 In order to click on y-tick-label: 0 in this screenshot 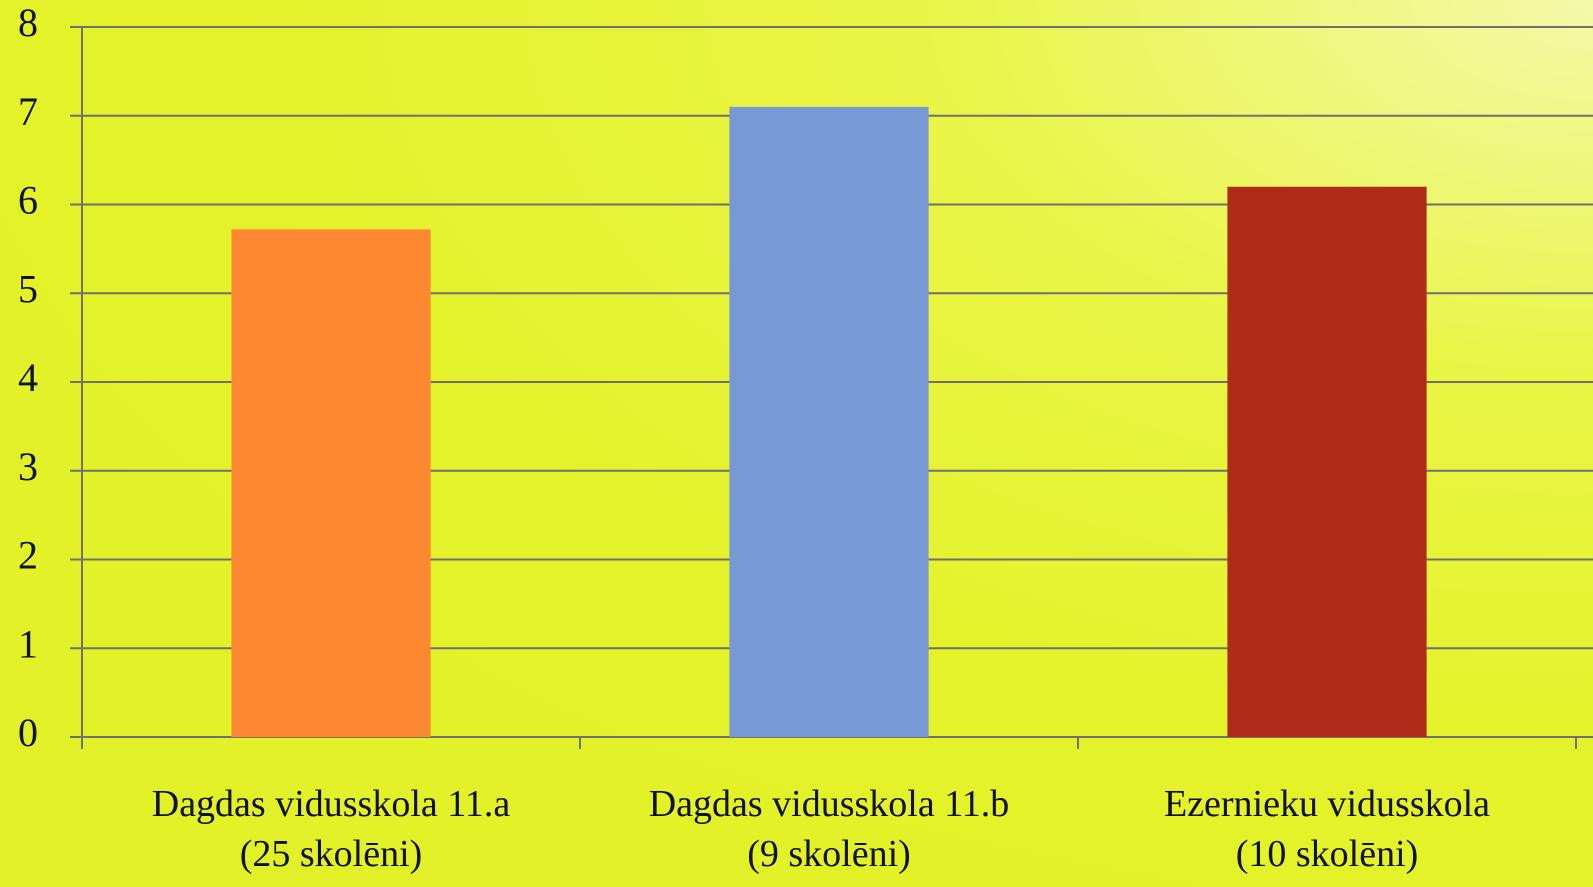, I will do `click(28, 732)`.